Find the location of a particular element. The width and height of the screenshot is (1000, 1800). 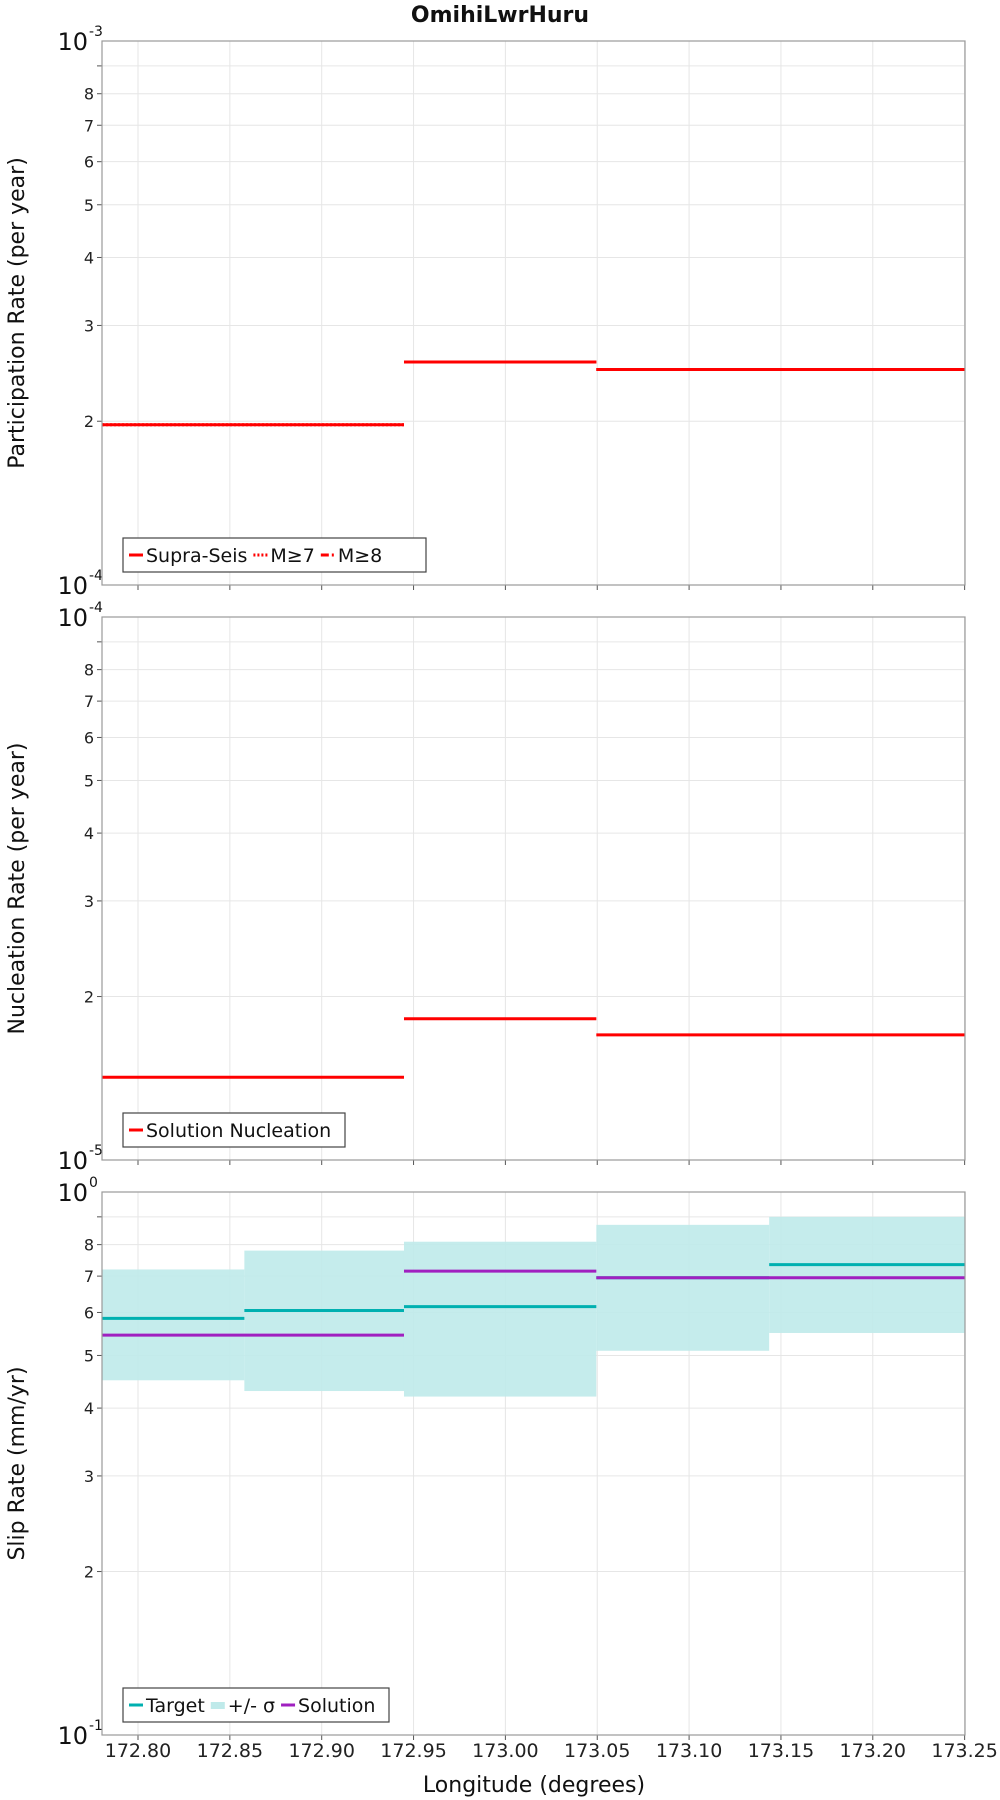

y-axis-label: Slip Rate (mm/yr) is located at coordinates (17, 1463).